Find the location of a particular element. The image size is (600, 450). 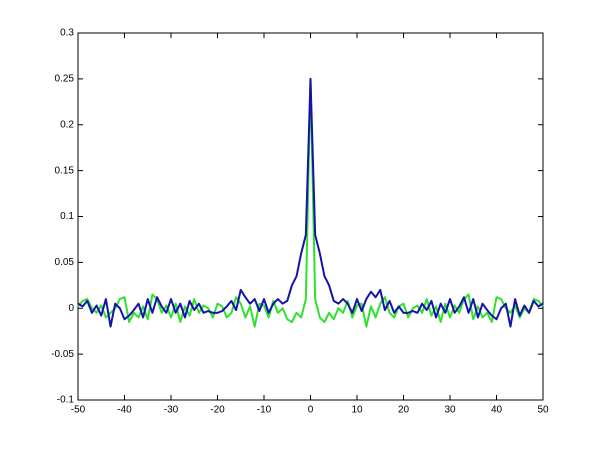

y-tick-label: 0.2 is located at coordinates (67, 124).